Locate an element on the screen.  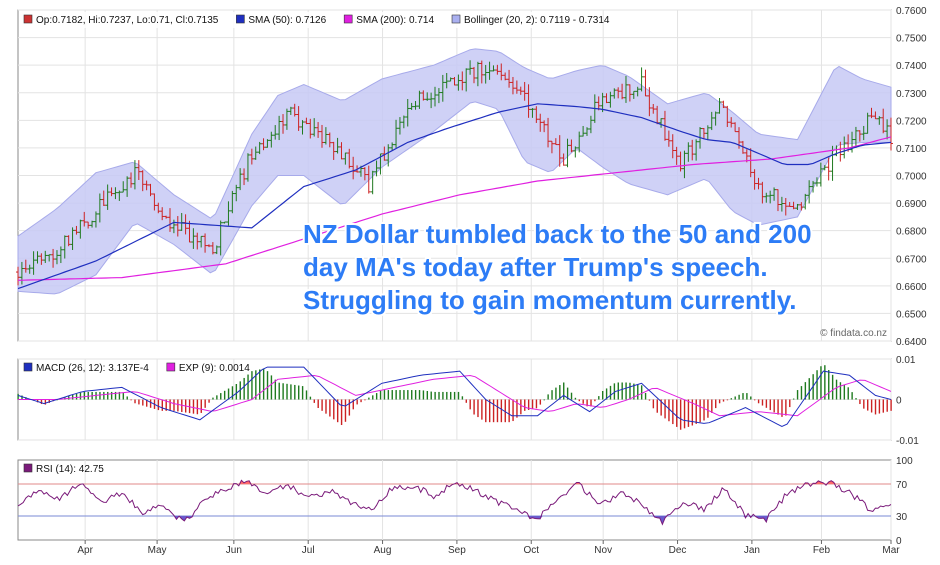
price-ytick-5: 0.7100 is located at coordinates (911, 149).